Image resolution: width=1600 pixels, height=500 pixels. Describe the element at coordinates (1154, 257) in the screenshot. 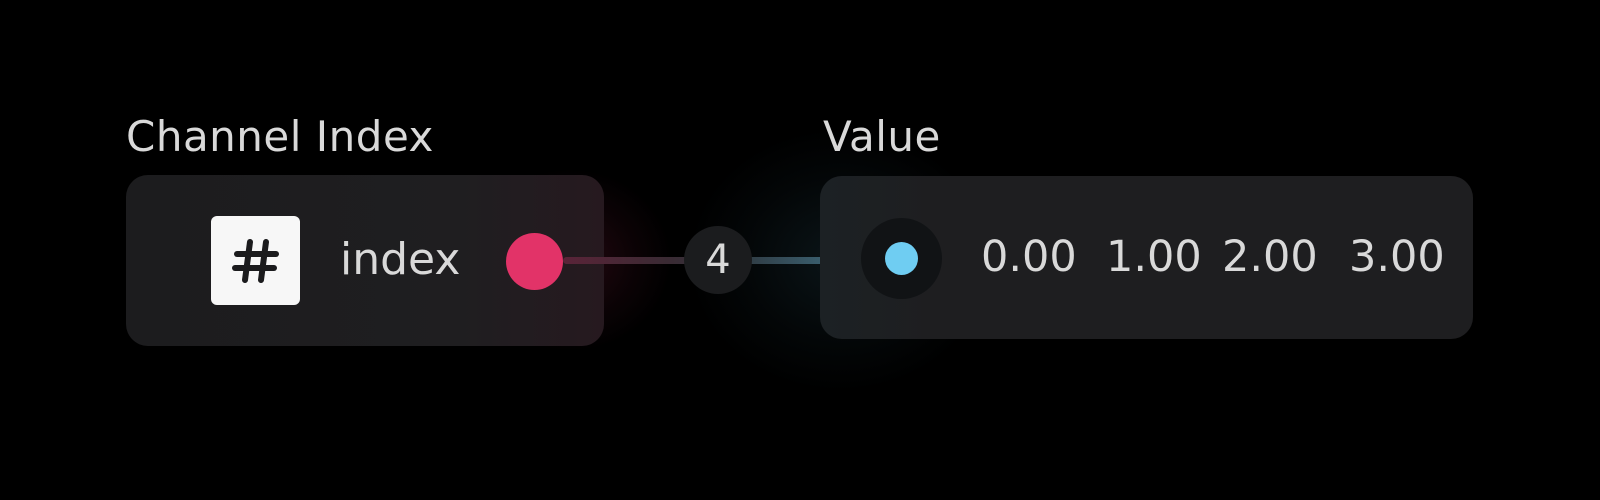

I see `value-item: 1.00` at that location.